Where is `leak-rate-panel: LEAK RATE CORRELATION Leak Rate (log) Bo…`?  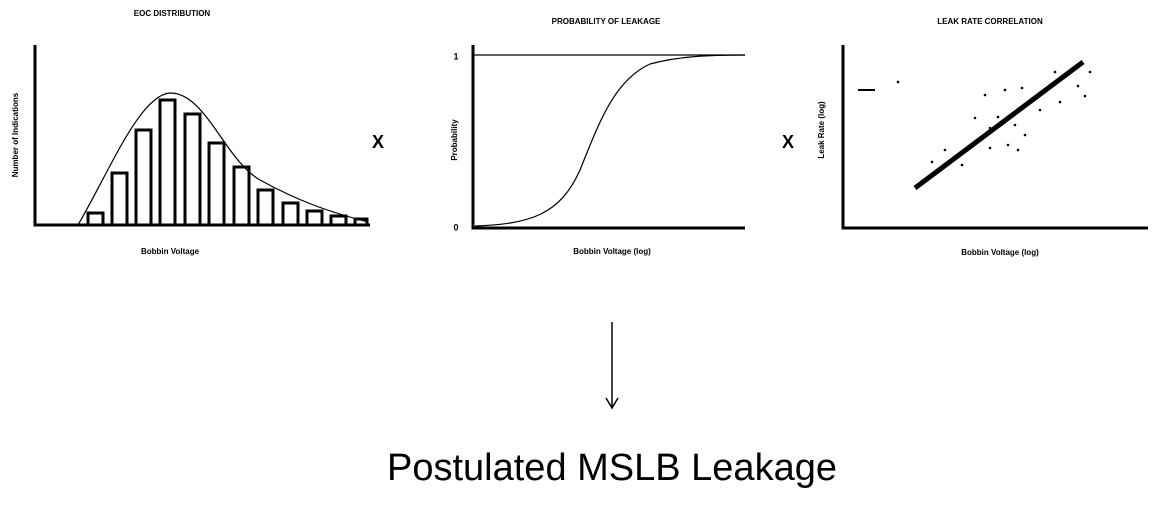
leak-rate-panel: LEAK RATE CORRELATION Leak Rate (log) Bo… is located at coordinates (982, 137).